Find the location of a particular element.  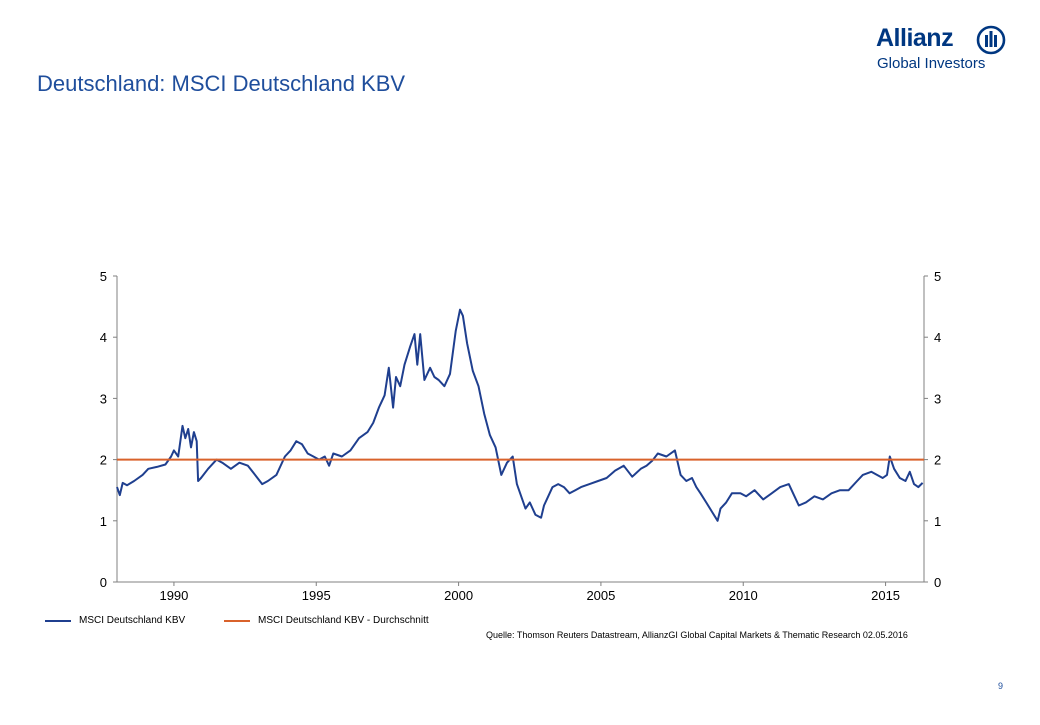

x-tick-label: 1995 is located at coordinates (316, 595).